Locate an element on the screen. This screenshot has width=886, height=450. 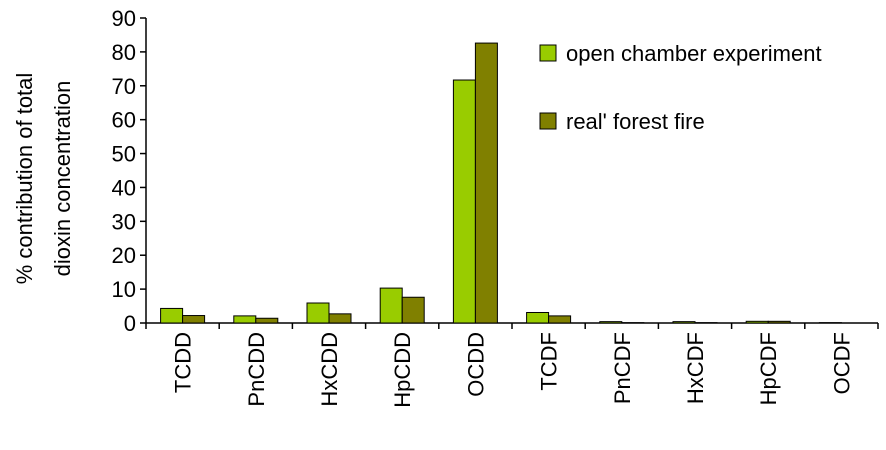
x-category-label: TCDD is located at coordinates (183, 362).